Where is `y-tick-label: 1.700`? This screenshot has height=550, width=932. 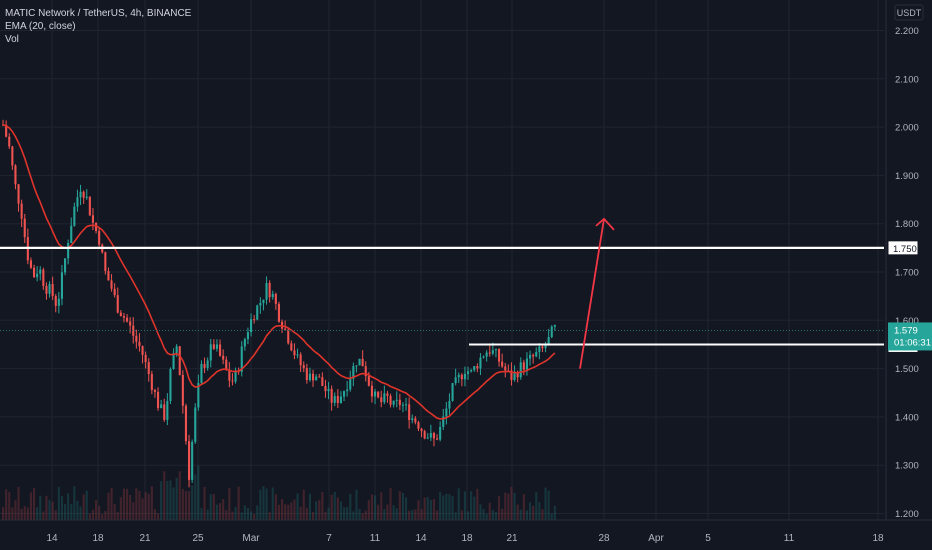 y-tick-label: 1.700 is located at coordinates (907, 273).